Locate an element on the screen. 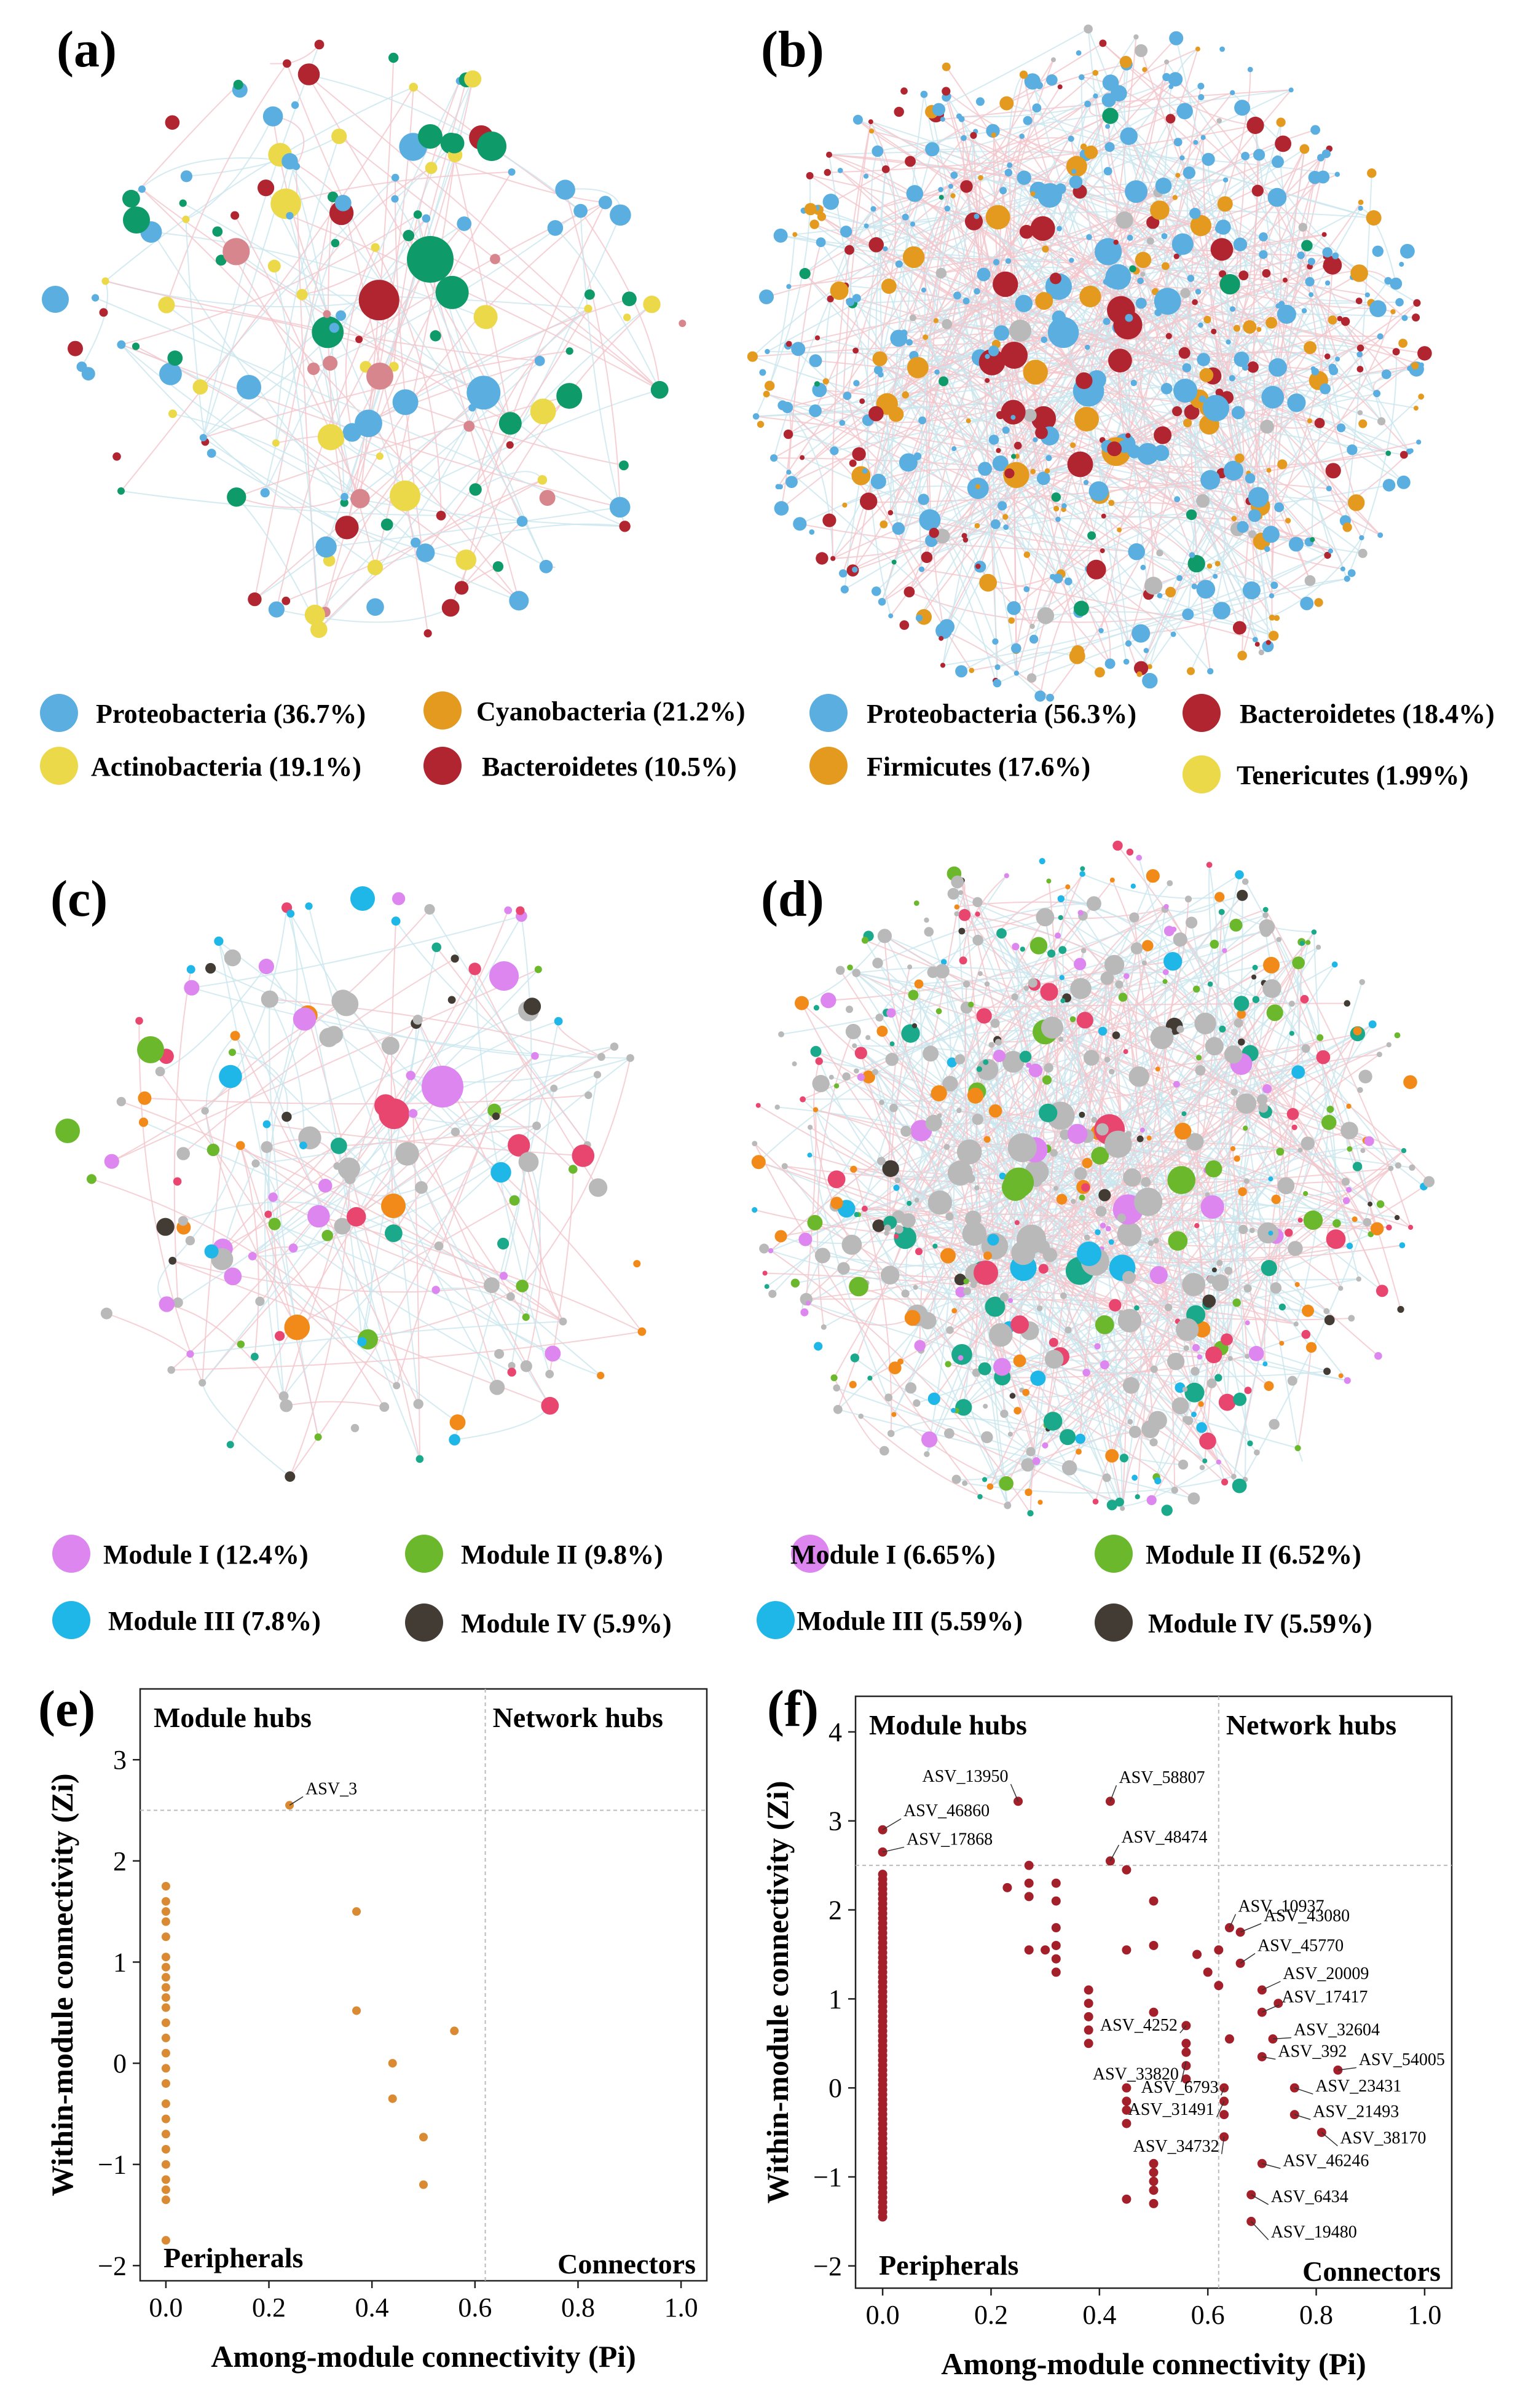  network-nodes is located at coordinates (351, 1184).